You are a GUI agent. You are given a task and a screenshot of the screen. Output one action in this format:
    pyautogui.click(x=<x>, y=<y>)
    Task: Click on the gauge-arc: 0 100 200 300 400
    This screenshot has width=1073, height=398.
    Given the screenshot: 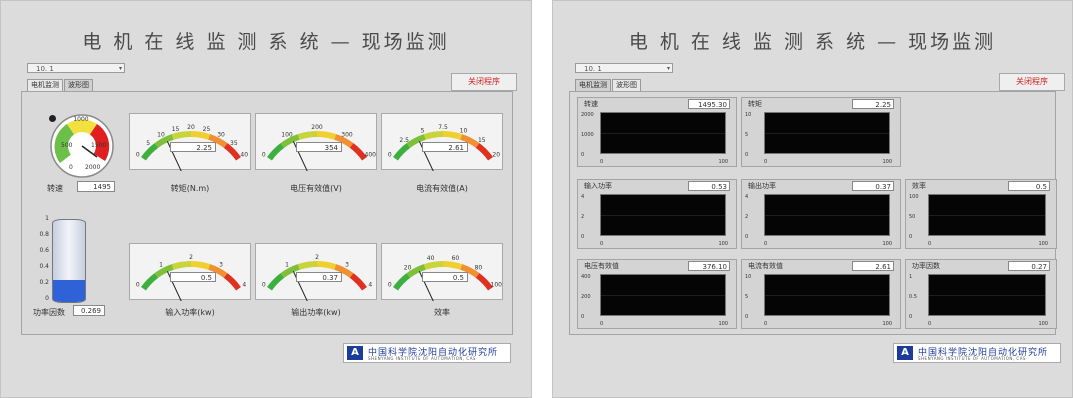 What is the action you would take?
    pyautogui.click(x=319, y=147)
    